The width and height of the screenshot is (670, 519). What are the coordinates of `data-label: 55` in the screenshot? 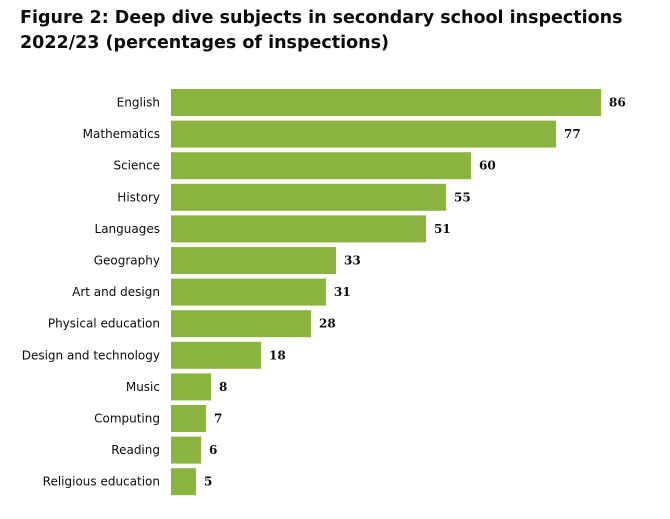 It's located at (462, 197).